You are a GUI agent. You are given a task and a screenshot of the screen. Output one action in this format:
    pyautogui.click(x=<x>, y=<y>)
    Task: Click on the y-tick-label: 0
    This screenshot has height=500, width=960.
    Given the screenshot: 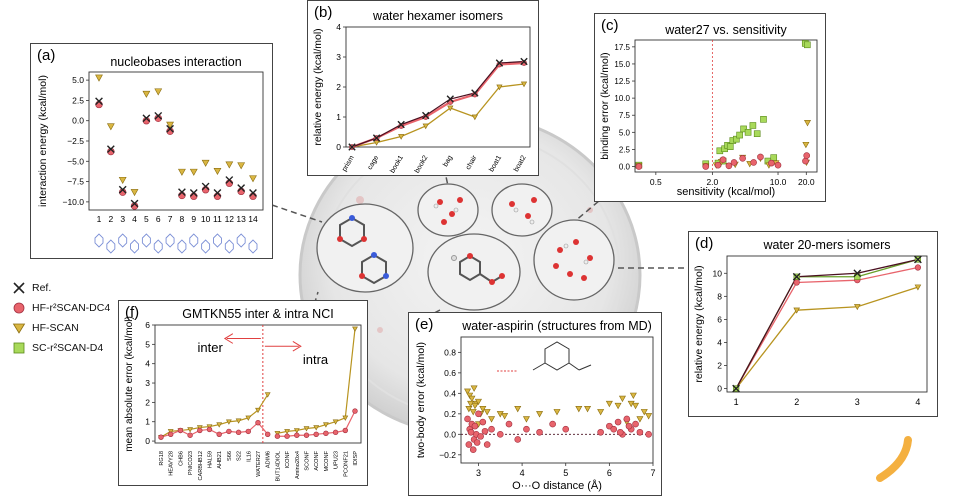 What is the action you would take?
    pyautogui.click(x=719, y=389)
    